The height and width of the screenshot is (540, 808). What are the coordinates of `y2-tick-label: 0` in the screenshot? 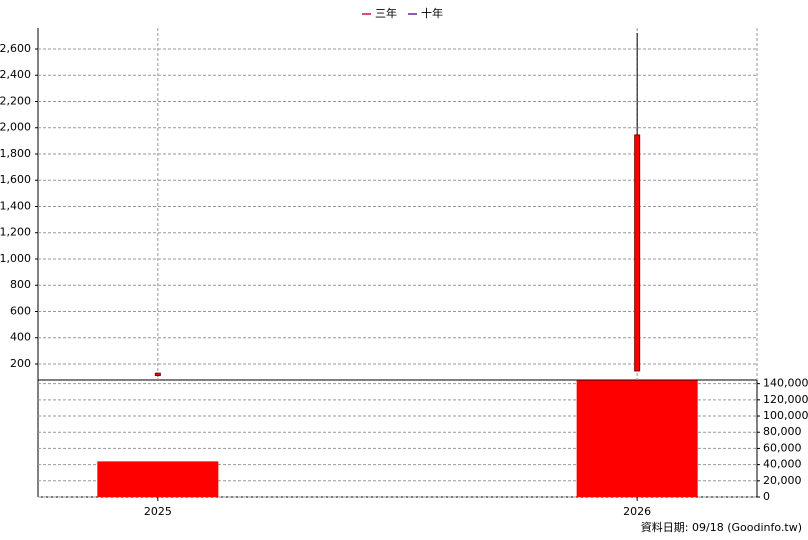 It's located at (766, 496).